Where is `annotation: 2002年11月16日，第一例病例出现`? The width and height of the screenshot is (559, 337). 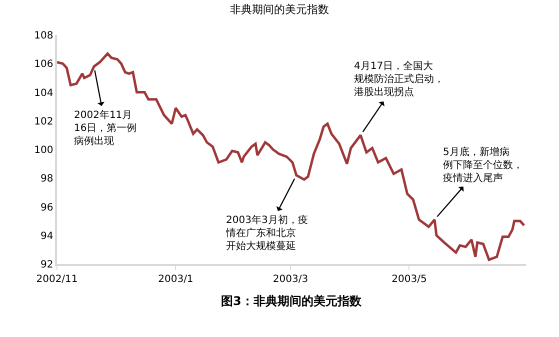 annotation: 2002年11月16日，第一例病例出现 is located at coordinates (105, 128).